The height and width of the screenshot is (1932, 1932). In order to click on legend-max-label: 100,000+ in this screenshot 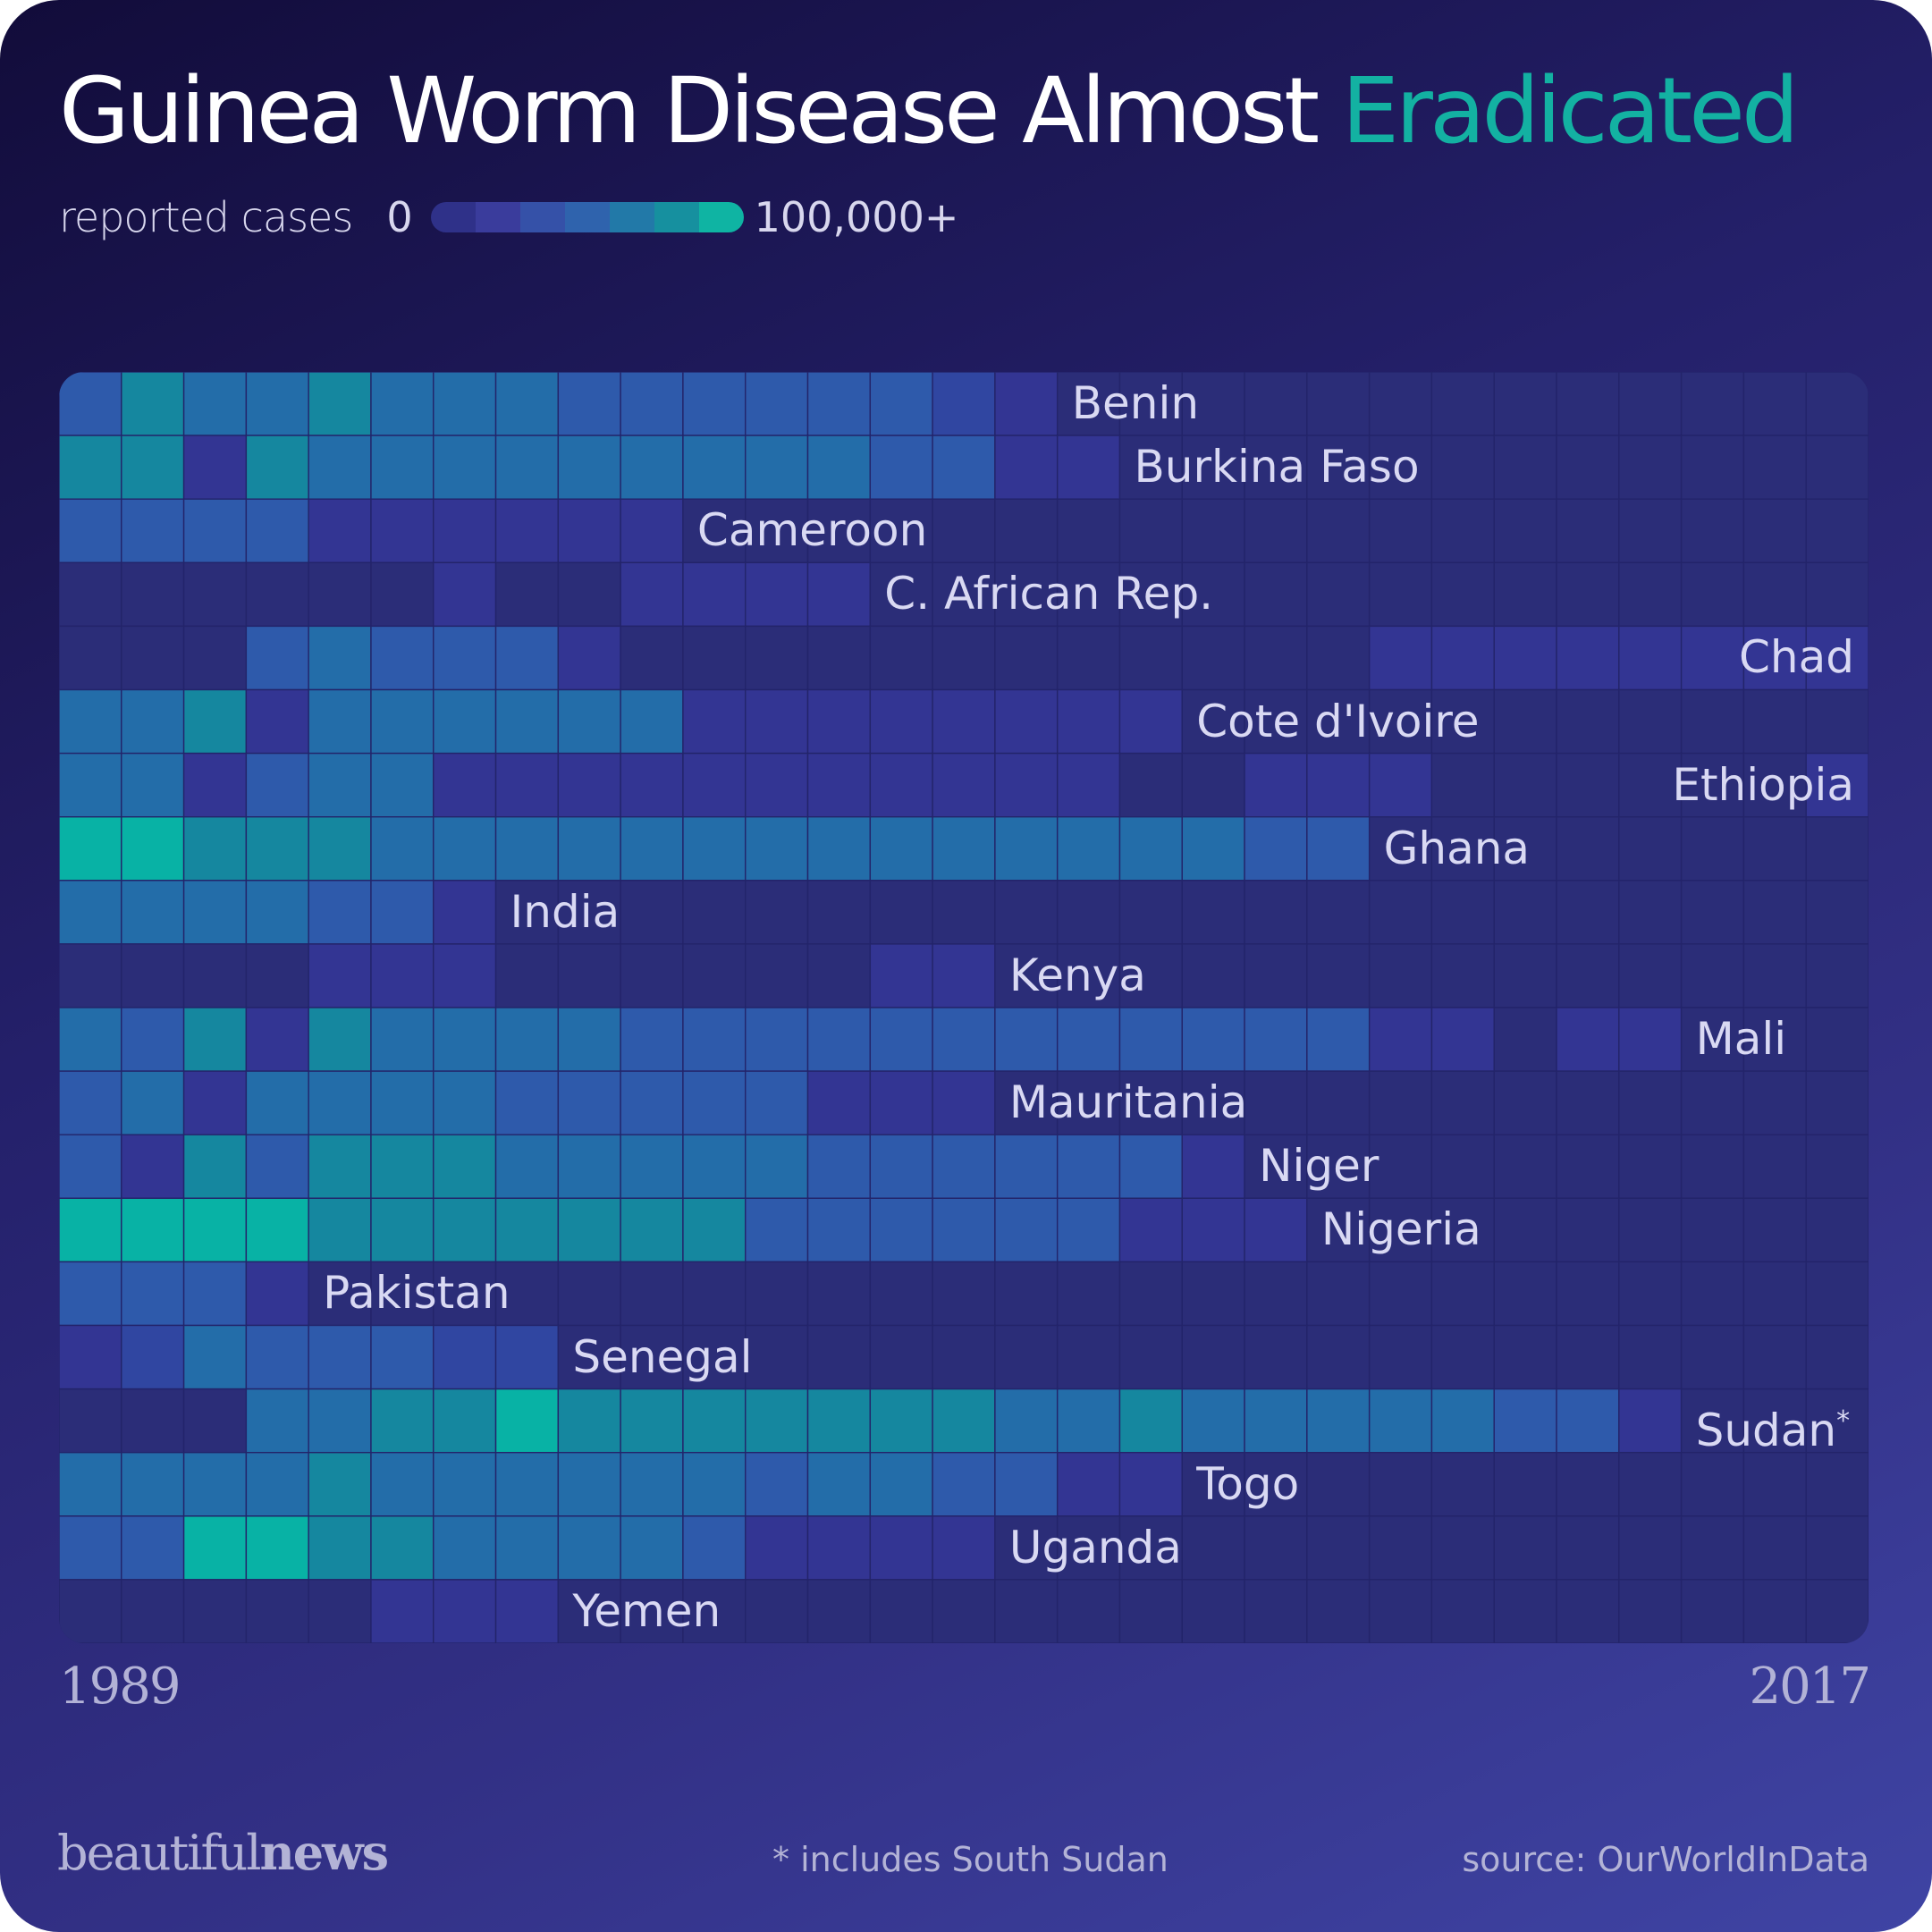, I will do `click(856, 217)`.